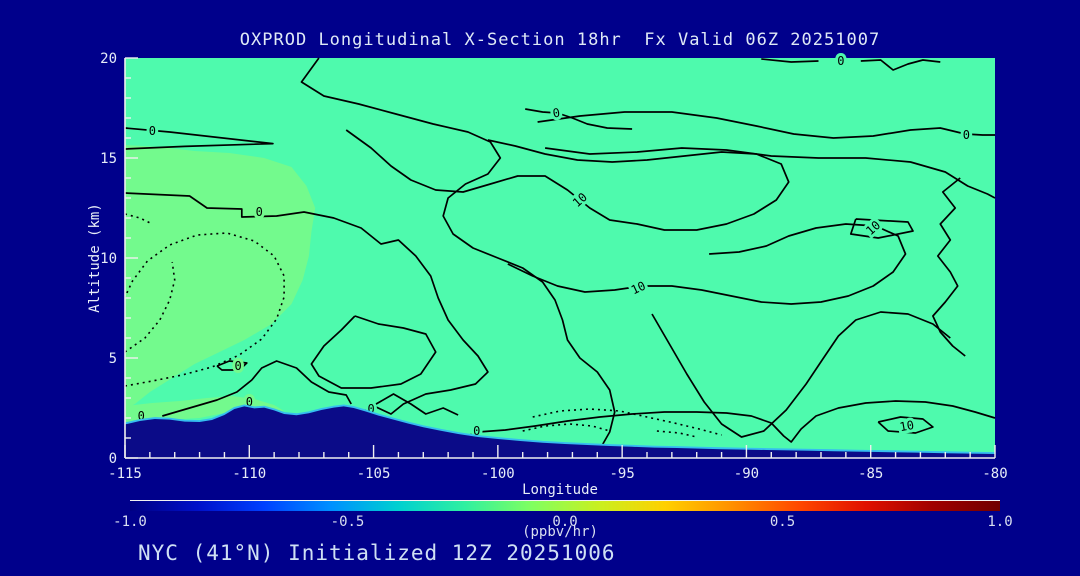 The width and height of the screenshot is (1080, 576). I want to click on colorbar-tick-label: 0.5, so click(782, 522).